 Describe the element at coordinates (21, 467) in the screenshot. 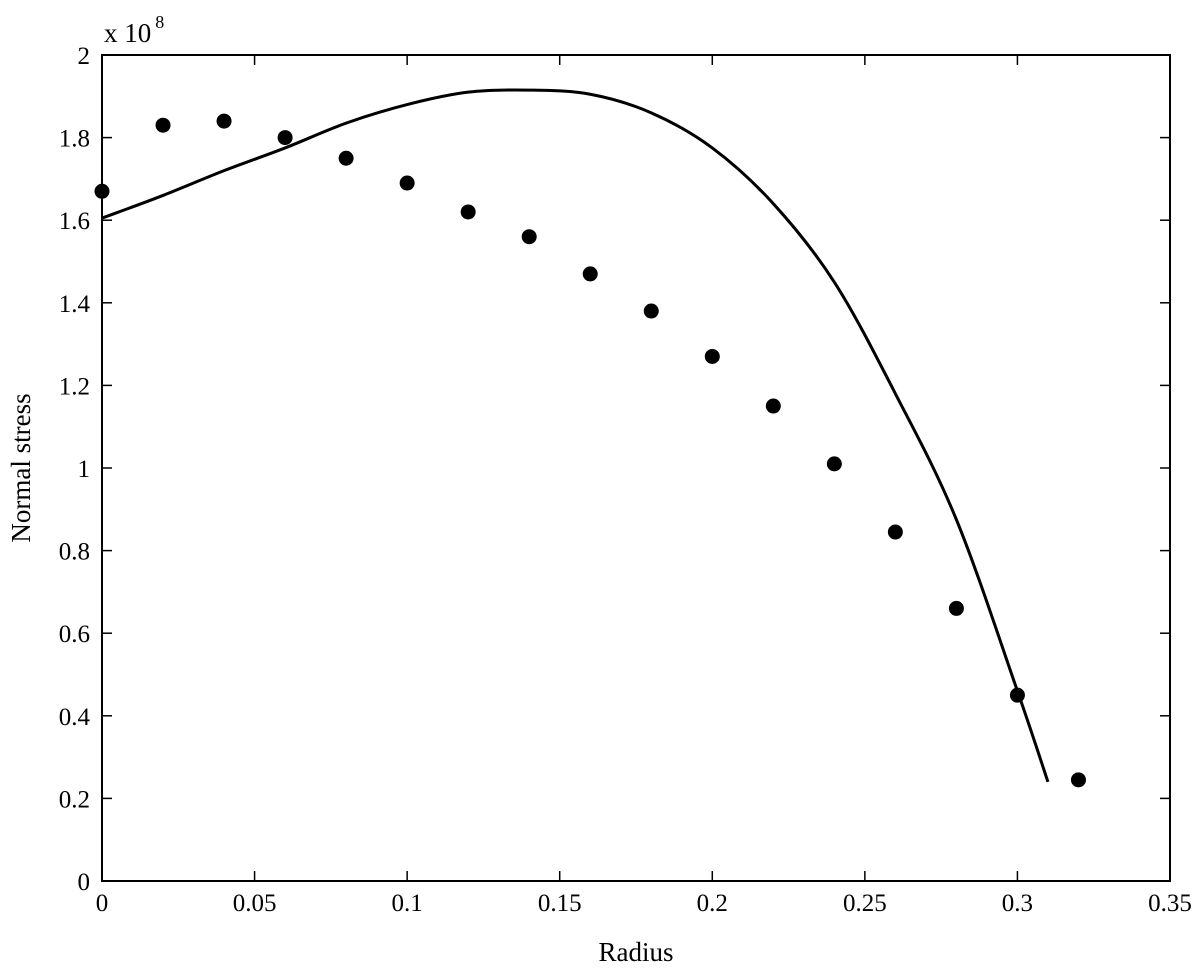

I see `y-axis-label: Normal stress` at that location.